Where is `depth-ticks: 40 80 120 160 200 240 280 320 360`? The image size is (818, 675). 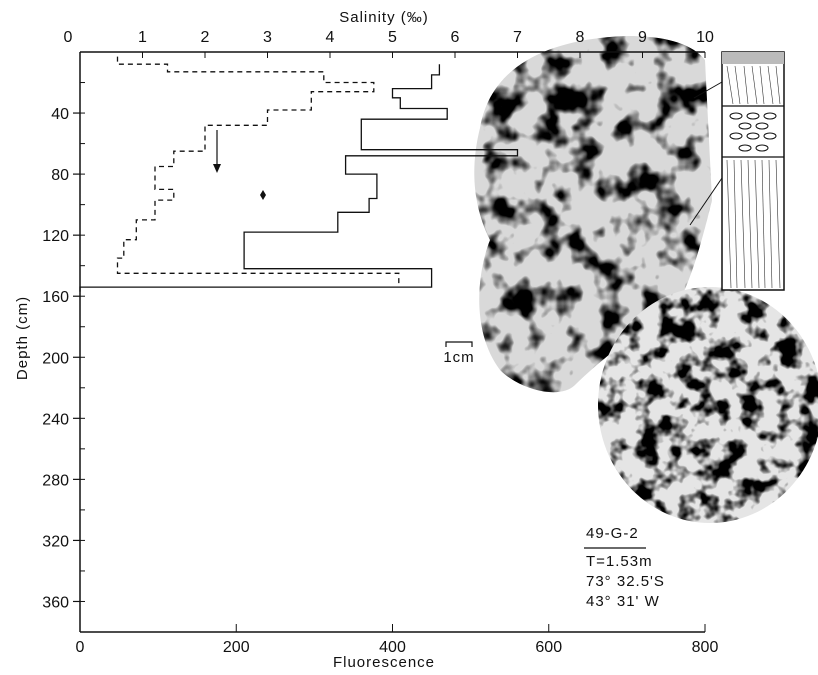
depth-ticks: 40 80 120 160 200 240 280 320 360 is located at coordinates (63, 357).